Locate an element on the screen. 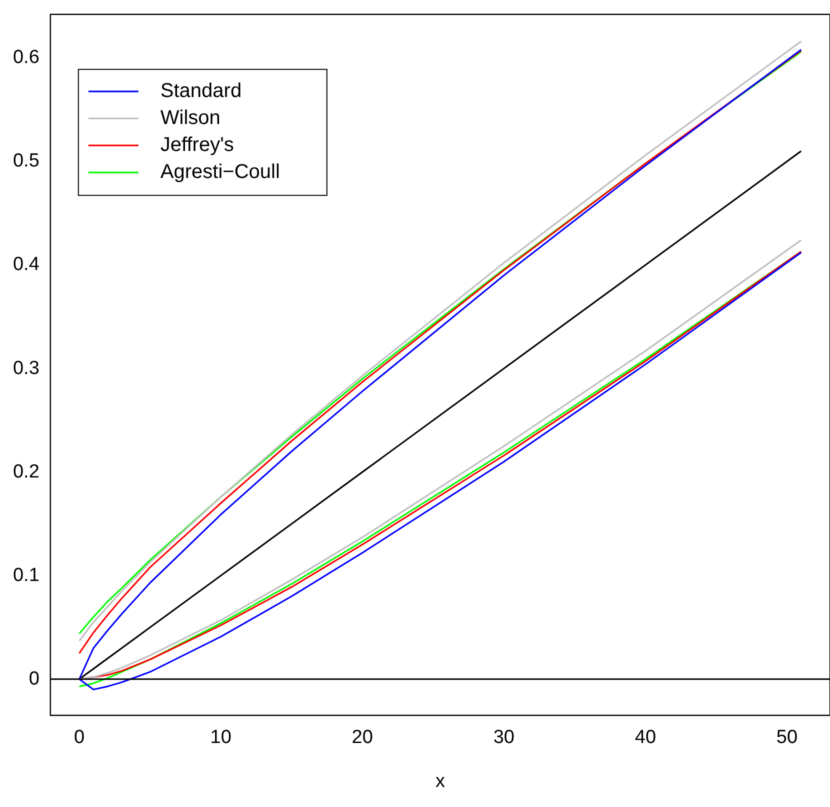 The image size is (830, 807). legend-label: Agresti−Coull is located at coordinates (220, 171).